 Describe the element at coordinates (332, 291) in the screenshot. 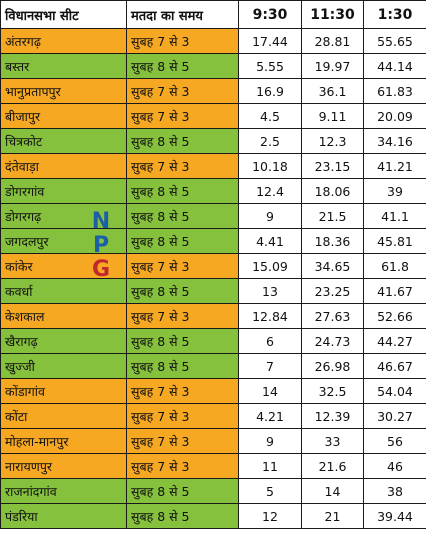

I see `turnout-1130-cell: 23.25` at that location.